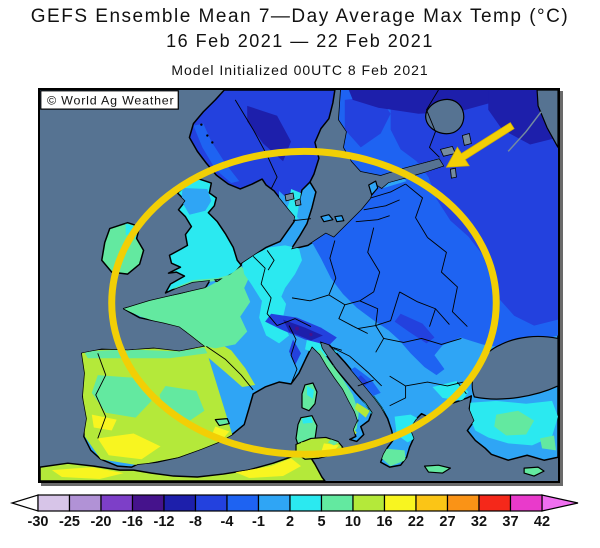  What do you see at coordinates (416, 522) in the screenshot?
I see `colorbar-tick: 22` at bounding box center [416, 522].